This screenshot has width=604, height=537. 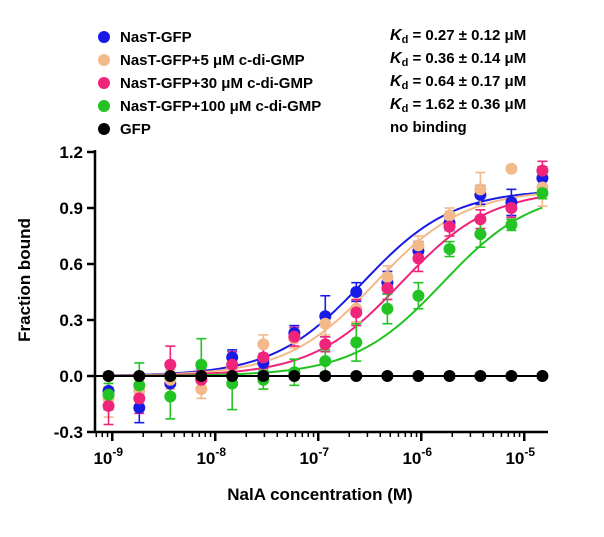 I want to click on kd-annotation: Kd = 0.64 ± 0.17 μM, so click(x=458, y=82).